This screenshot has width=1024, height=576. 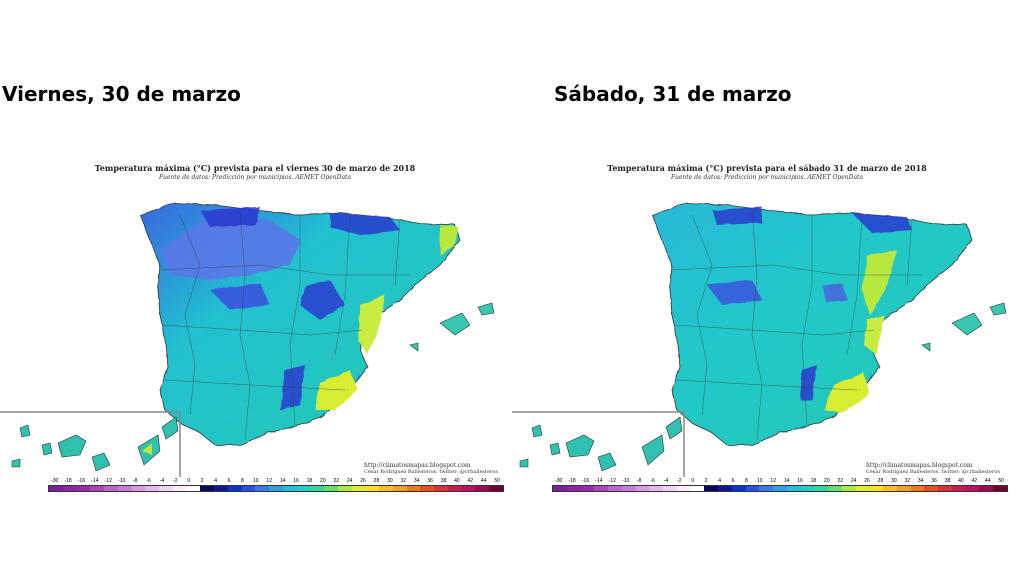 I want to click on day-heading-friday: Viernes, 30 de marzo, so click(x=121, y=94).